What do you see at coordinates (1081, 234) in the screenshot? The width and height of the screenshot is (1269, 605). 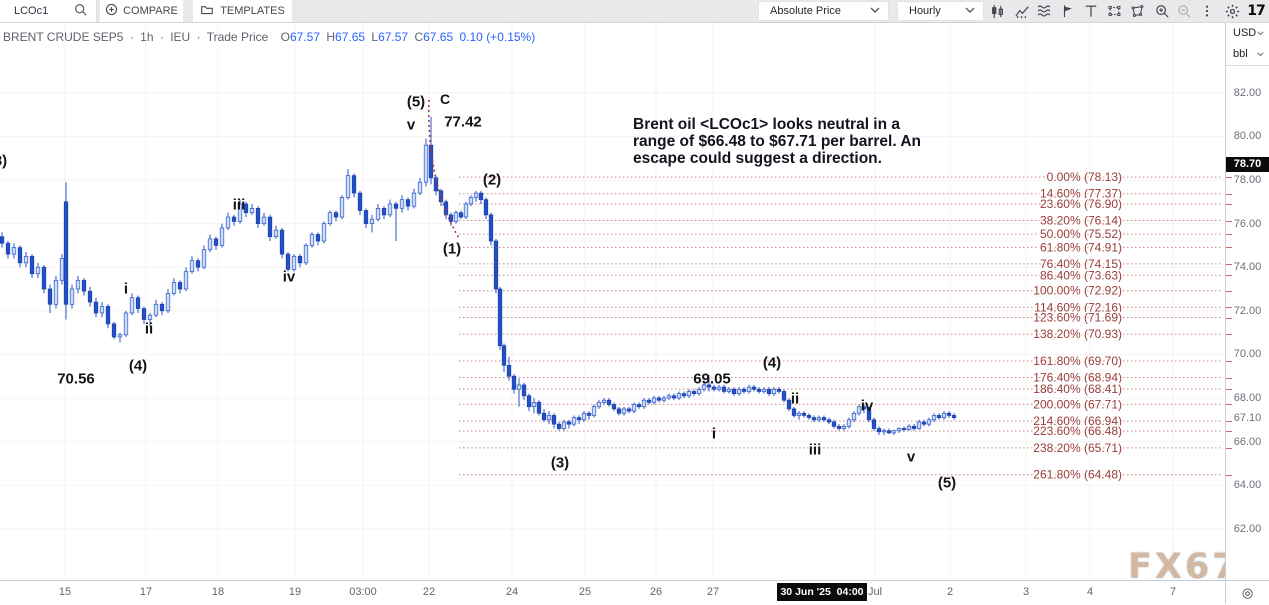 I see `fib-level-label: 50.00% (75.52)` at bounding box center [1081, 234].